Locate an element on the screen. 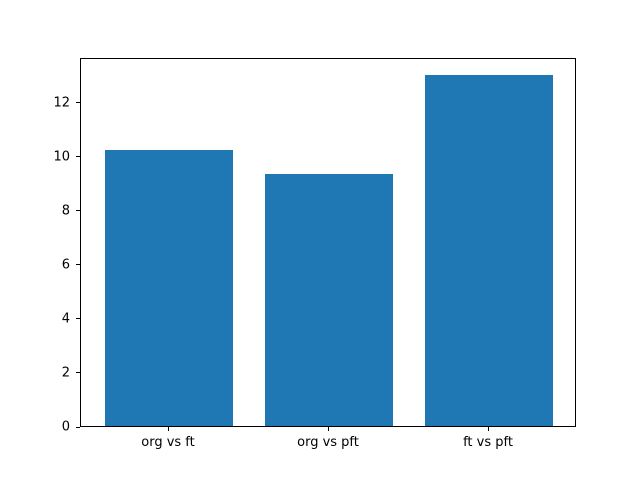 The width and height of the screenshot is (640, 480). x-tick-label-org-vs-pft: org vs pft is located at coordinates (328, 442).